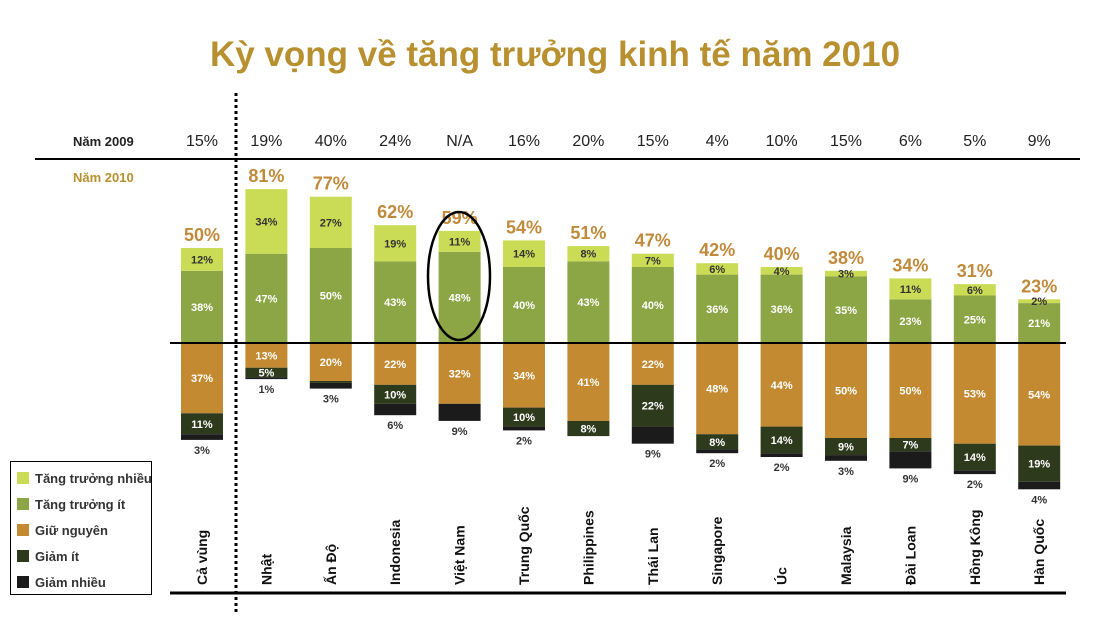  Describe the element at coordinates (202, 235) in the screenshot. I see `total-2010-label: 50%` at that location.